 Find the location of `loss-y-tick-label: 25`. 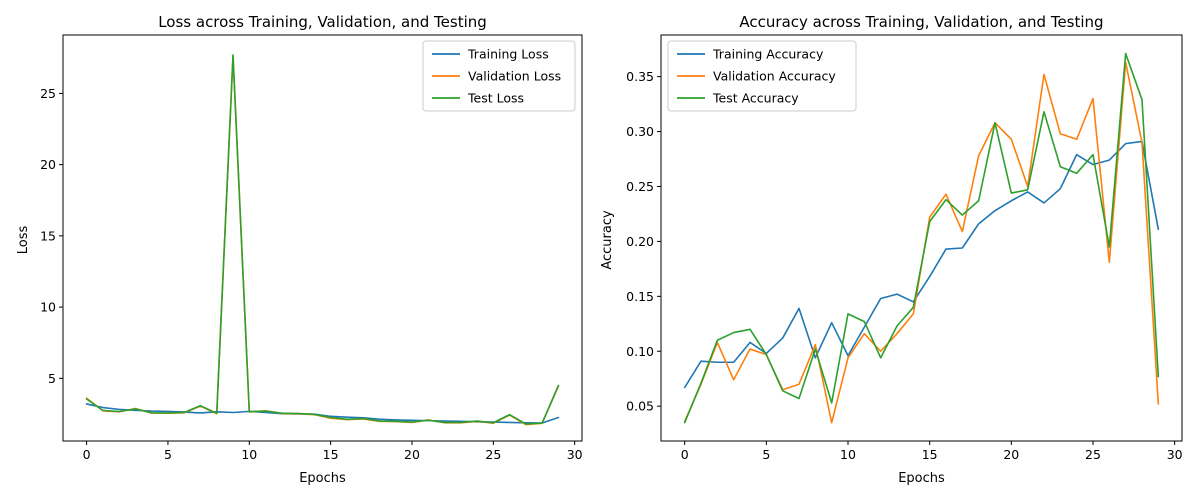

loss-y-tick-label: 25 is located at coordinates (48, 93).